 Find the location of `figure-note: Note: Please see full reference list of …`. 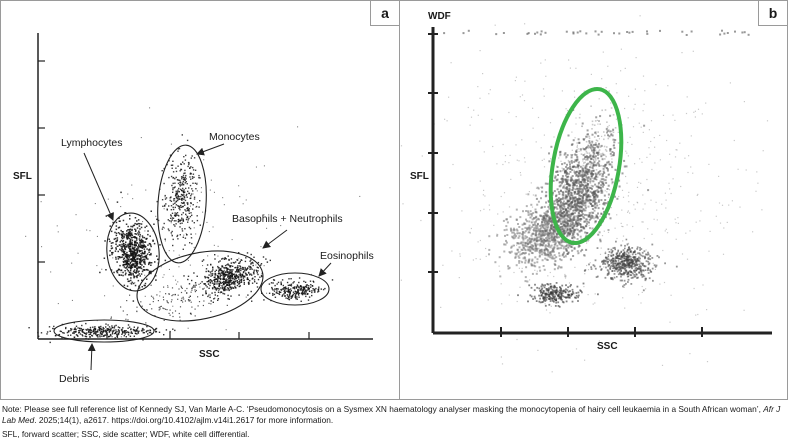

figure-note: Note: Please see full reference list of … is located at coordinates (394, 415).